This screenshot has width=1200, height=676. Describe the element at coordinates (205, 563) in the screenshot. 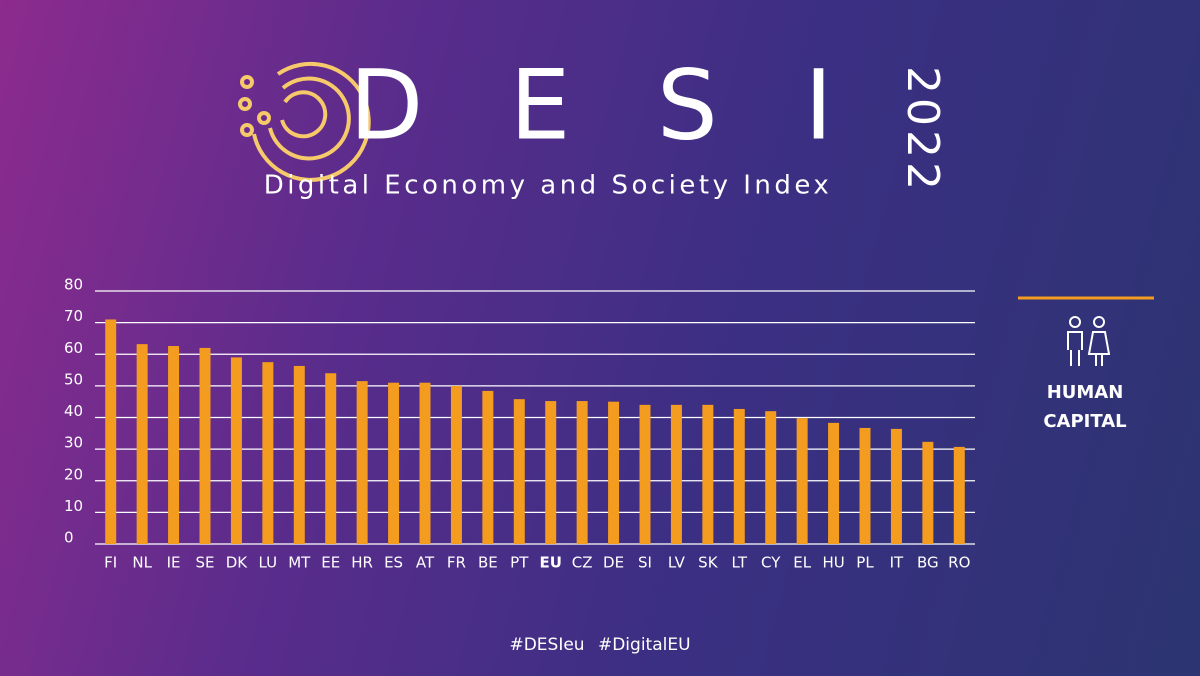

I see `x-tick-label: SE` at that location.